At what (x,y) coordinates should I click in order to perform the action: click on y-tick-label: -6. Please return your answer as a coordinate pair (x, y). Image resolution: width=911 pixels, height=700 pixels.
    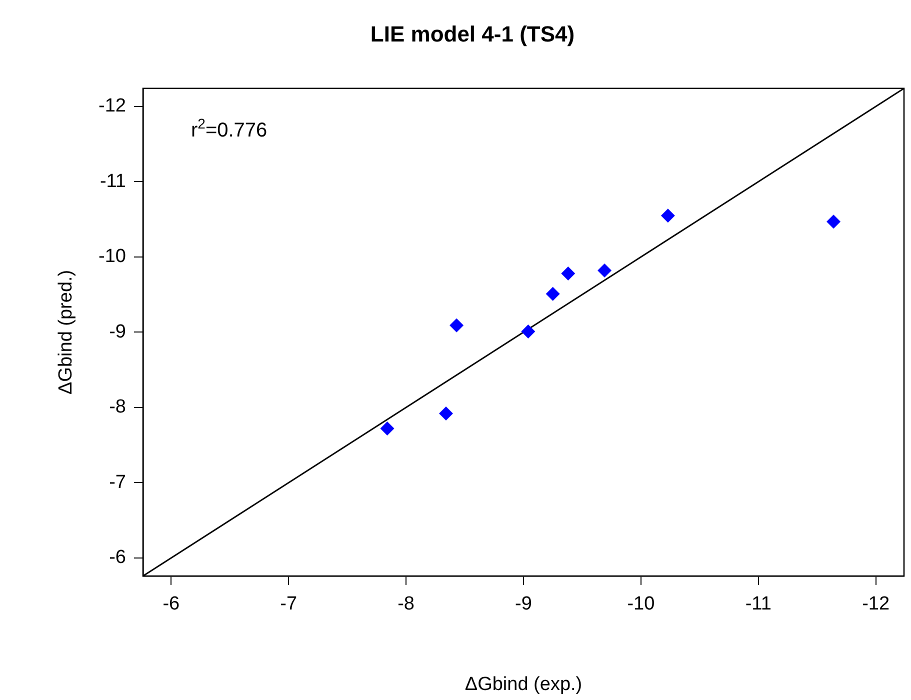
    Looking at the image, I should click on (117, 557).